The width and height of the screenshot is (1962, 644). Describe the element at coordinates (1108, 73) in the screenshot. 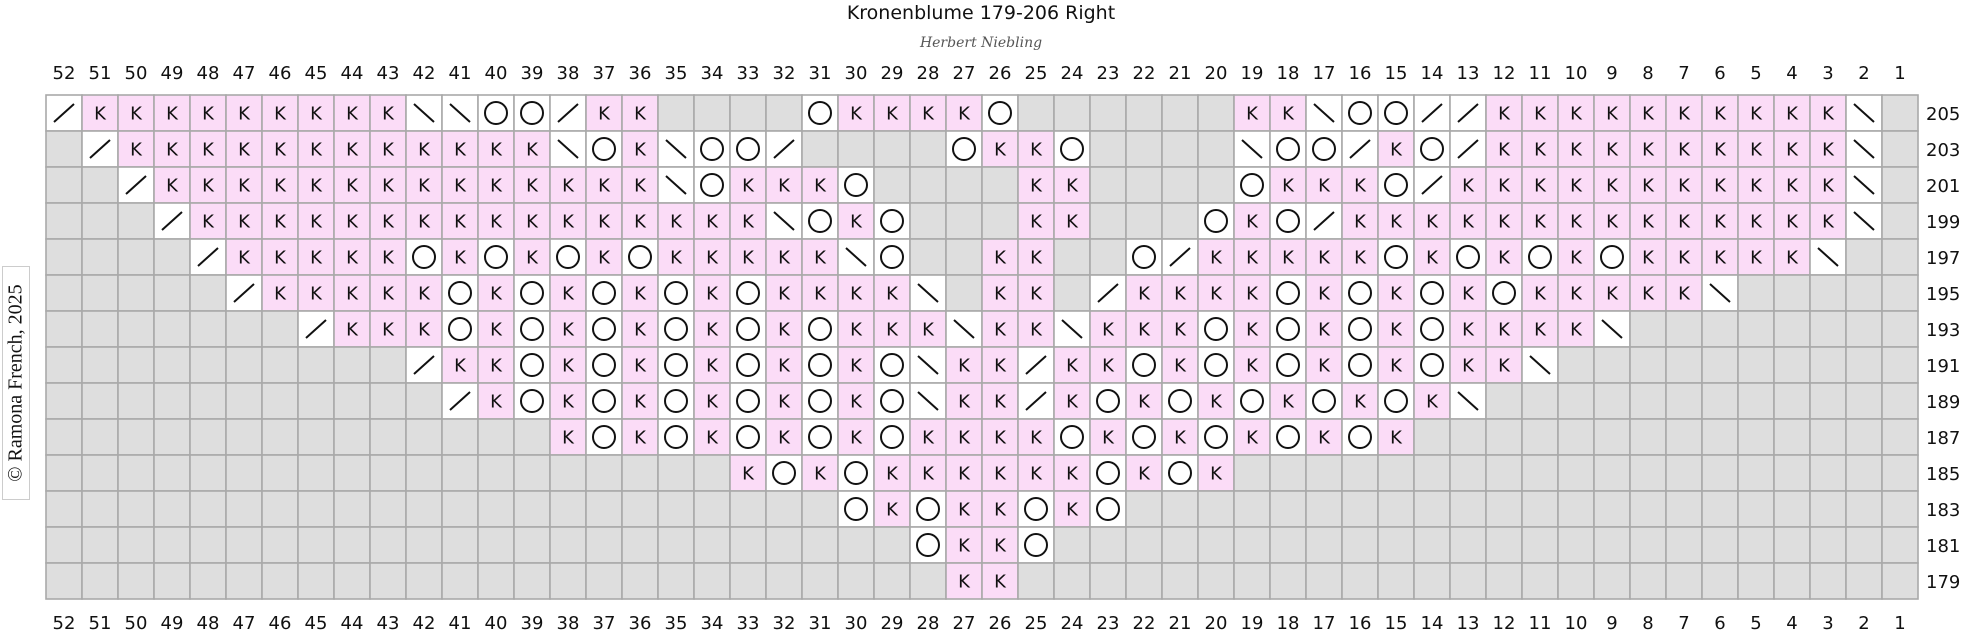

I see `column-label-top: 23` at that location.